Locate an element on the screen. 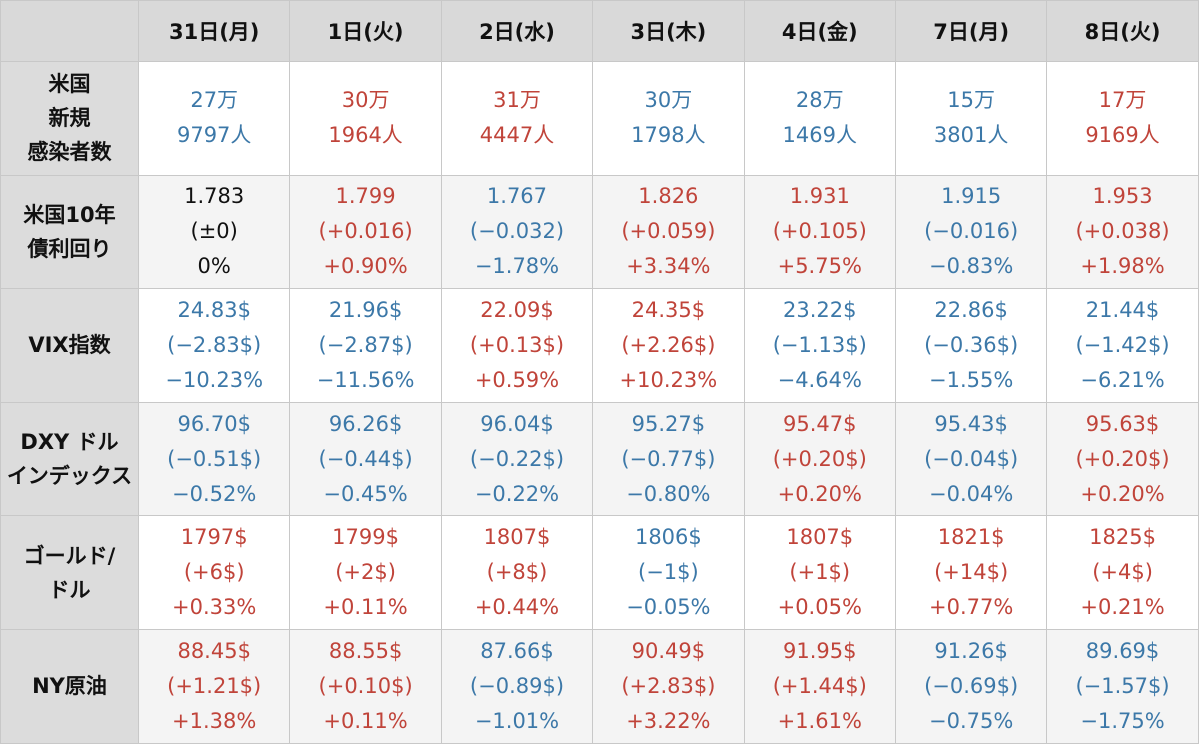 Image resolution: width=1200 pixels, height=744 pixels. value-cell: 95.47$ (+0.20$) +0.20% is located at coordinates (819, 459).